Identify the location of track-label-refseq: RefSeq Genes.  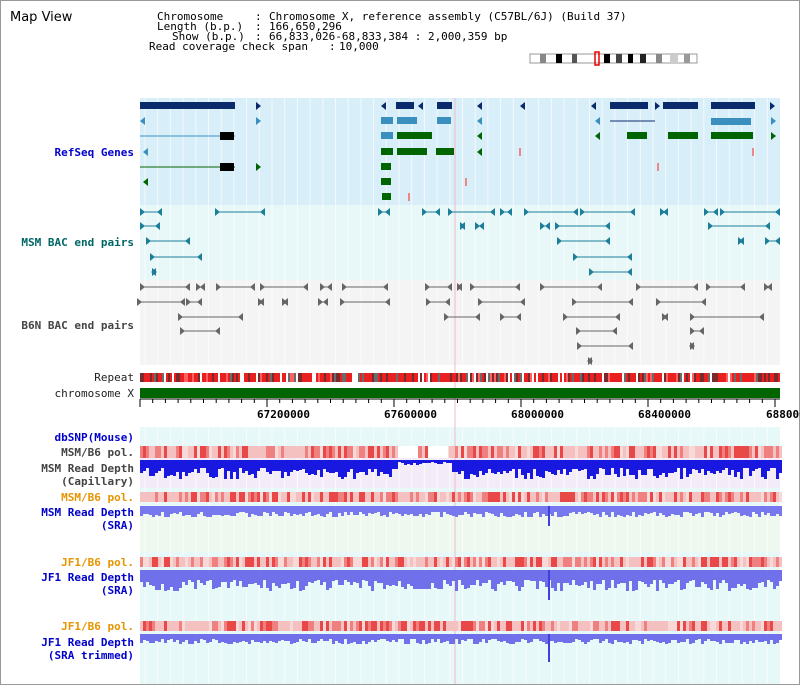
(94, 152).